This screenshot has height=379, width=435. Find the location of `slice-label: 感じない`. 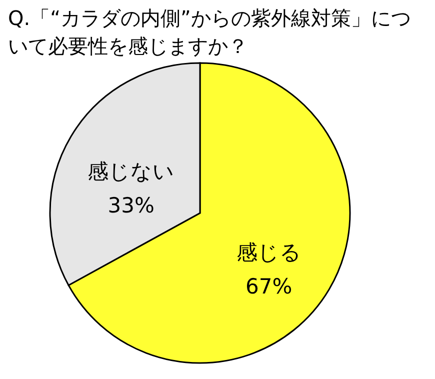

slice-label: 感じない is located at coordinates (131, 171).